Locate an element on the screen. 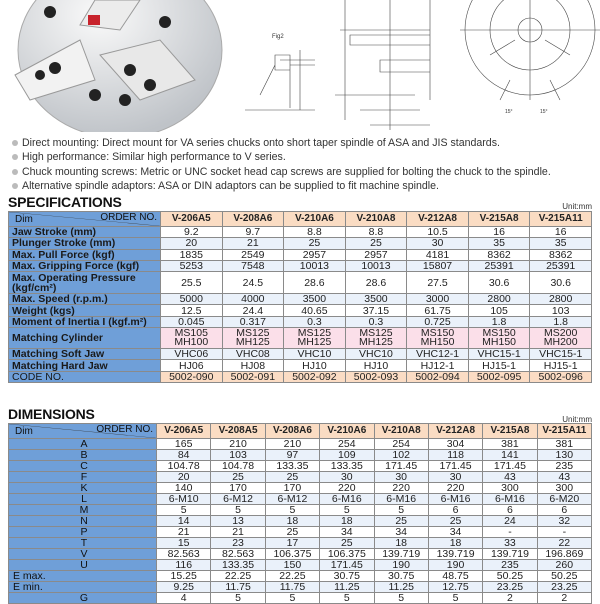 Image resolution: width=600 pixels, height=604 pixels. table-cell: 25.5 is located at coordinates (191, 283).